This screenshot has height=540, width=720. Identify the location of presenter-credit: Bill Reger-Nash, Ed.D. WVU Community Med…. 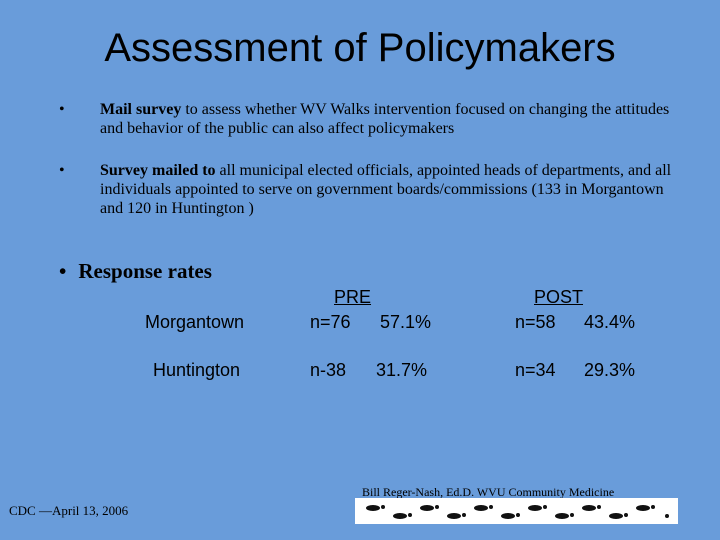
(488, 492).